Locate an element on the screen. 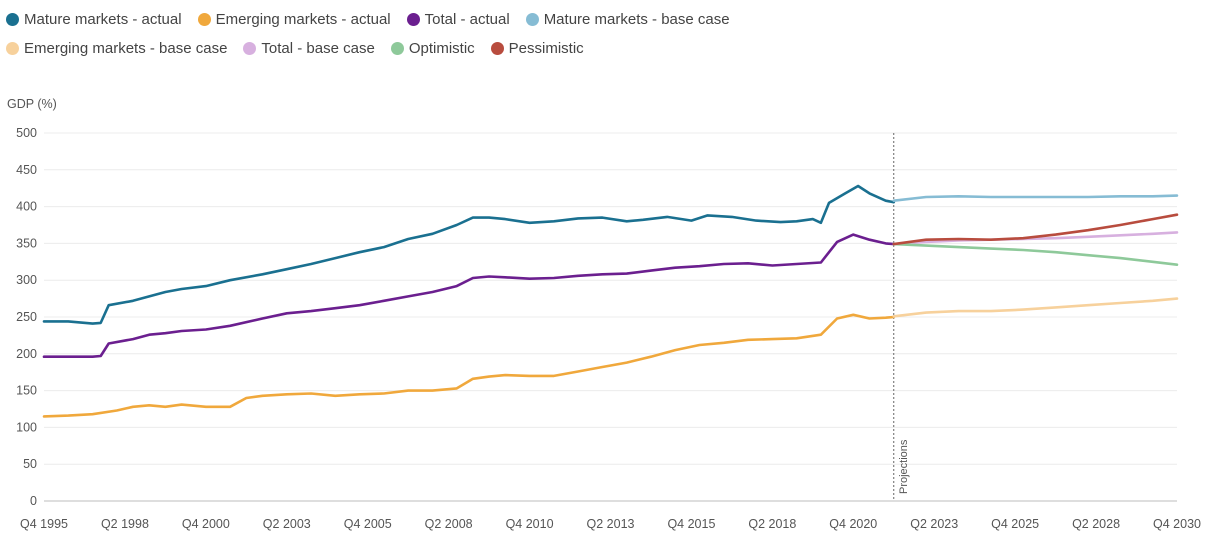  legend-label: Emerging markets - base case is located at coordinates (126, 48).